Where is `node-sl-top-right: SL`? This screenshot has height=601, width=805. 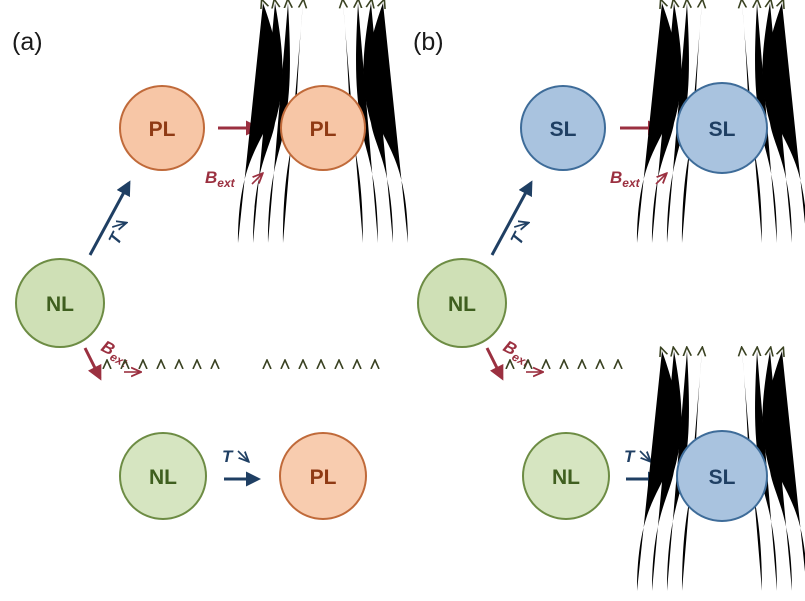
node-sl-top-right: SL is located at coordinates (722, 128).